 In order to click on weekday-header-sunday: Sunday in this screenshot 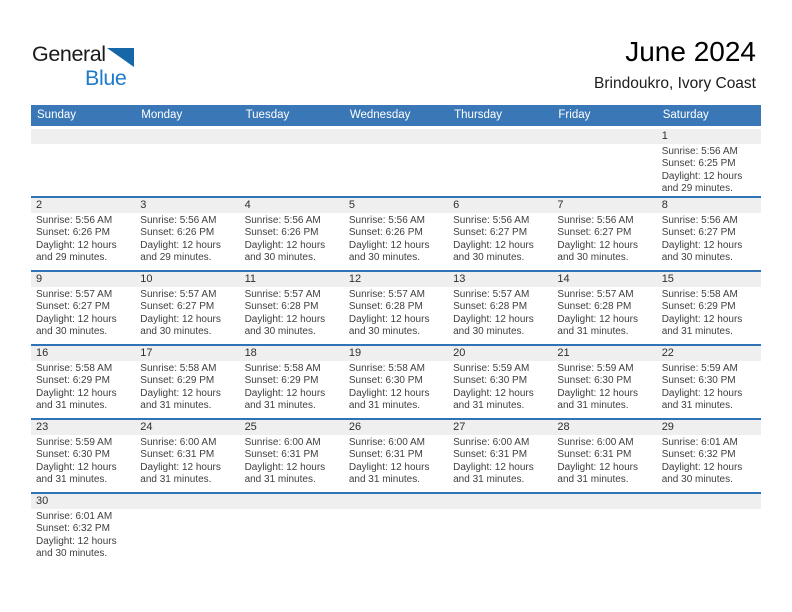, I will do `click(57, 115)`.